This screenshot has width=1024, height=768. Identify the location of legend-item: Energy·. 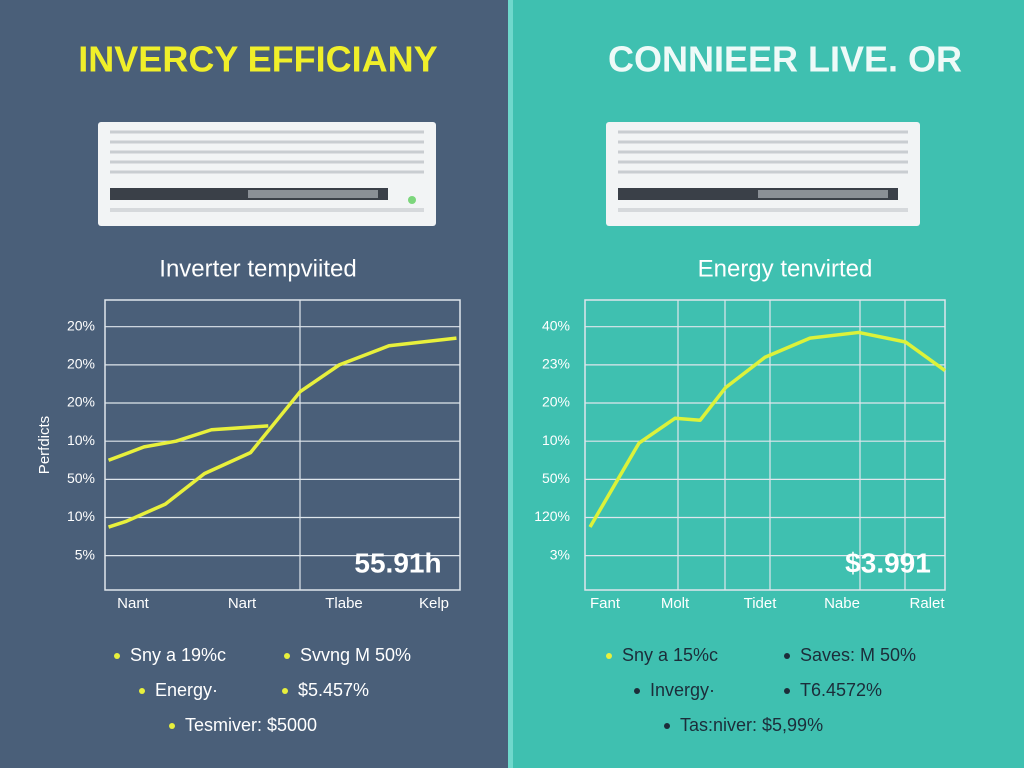
(186, 690).